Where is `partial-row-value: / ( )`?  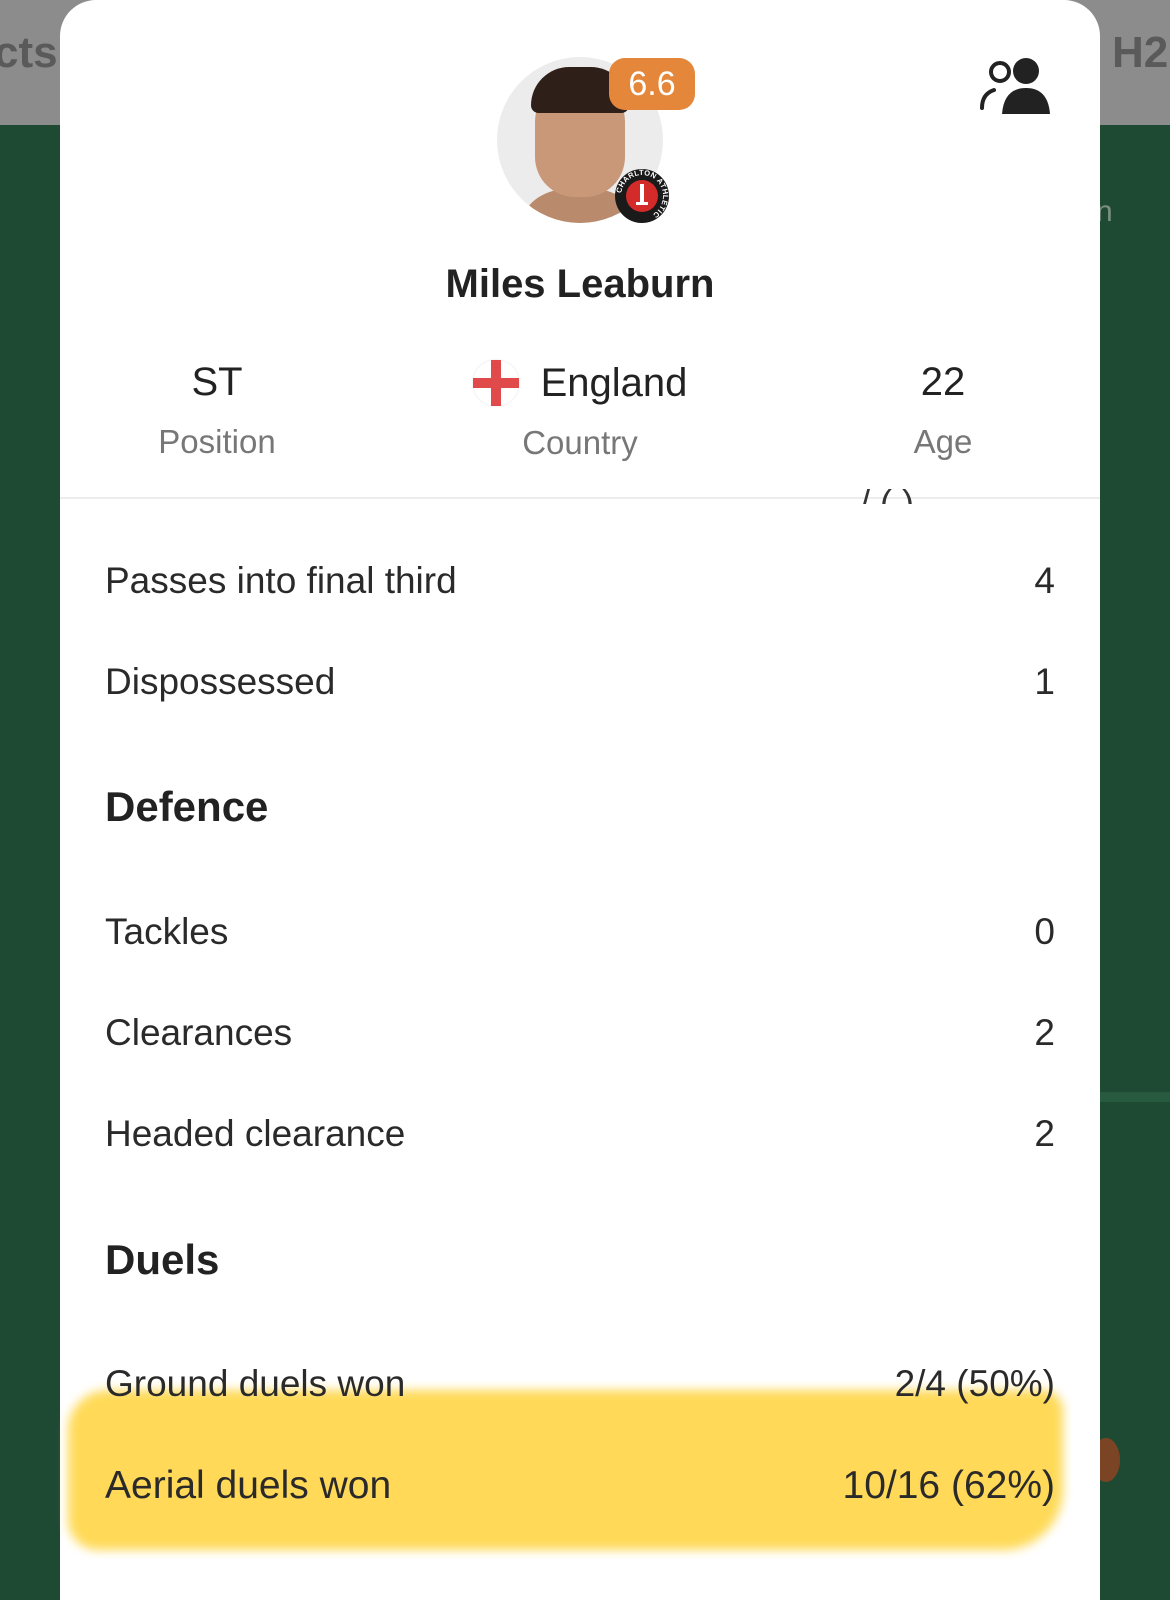
partial-row-value: / ( ) is located at coordinates (887, 493).